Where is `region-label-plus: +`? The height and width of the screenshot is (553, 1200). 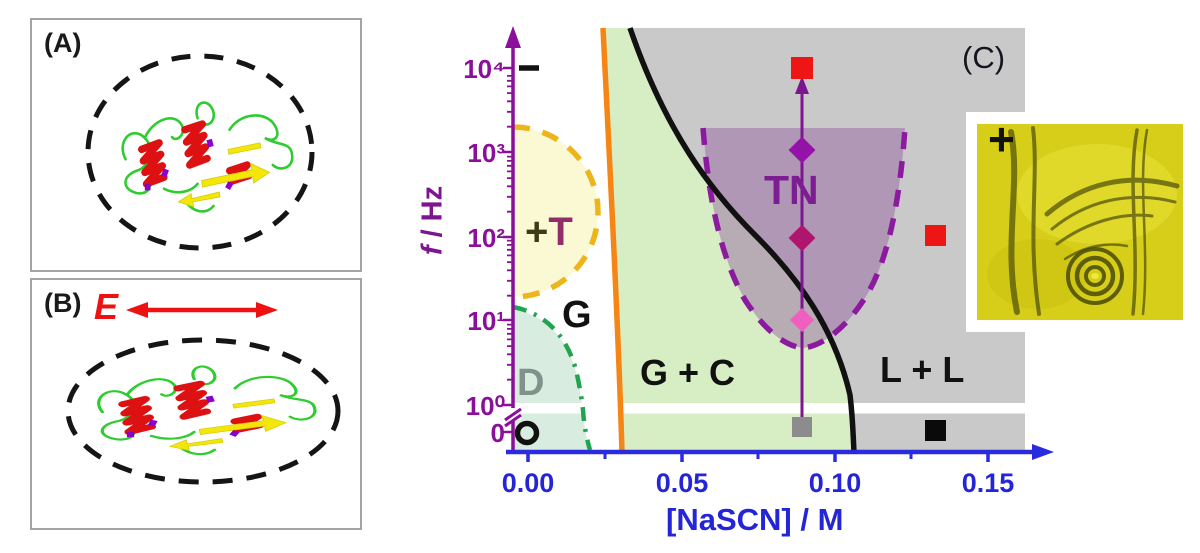 region-label-plus: + is located at coordinates (537, 232).